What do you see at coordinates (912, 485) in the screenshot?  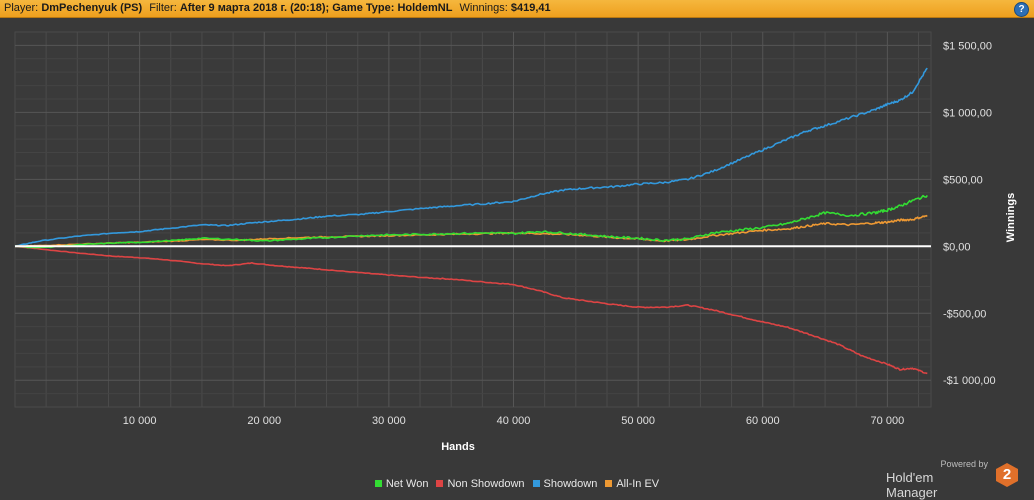 I see `brand-name: Hold'em Manager` at bounding box center [912, 485].